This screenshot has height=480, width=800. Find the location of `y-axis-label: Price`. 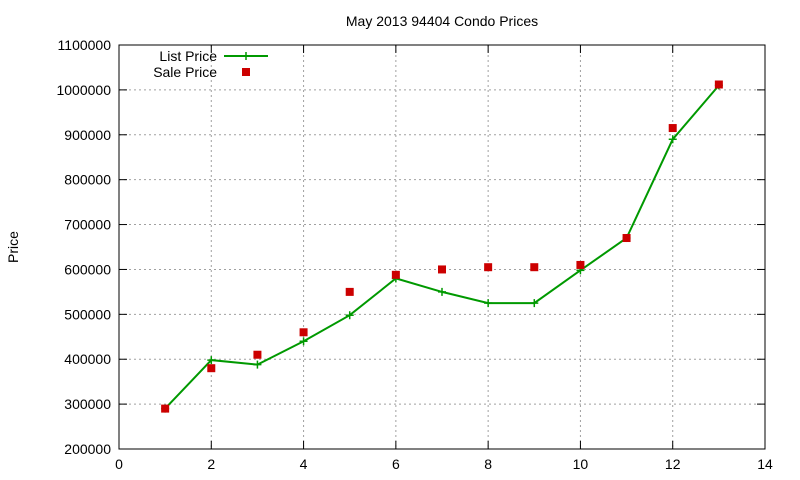

y-axis-label: Price is located at coordinates (13, 247).